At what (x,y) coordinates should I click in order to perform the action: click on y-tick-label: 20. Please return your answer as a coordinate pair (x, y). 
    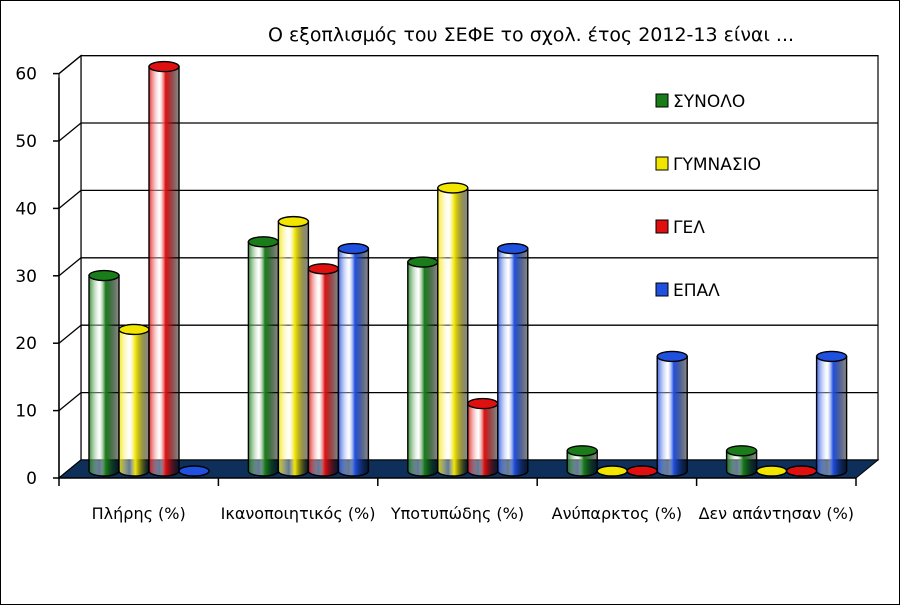
    Looking at the image, I should click on (26, 344).